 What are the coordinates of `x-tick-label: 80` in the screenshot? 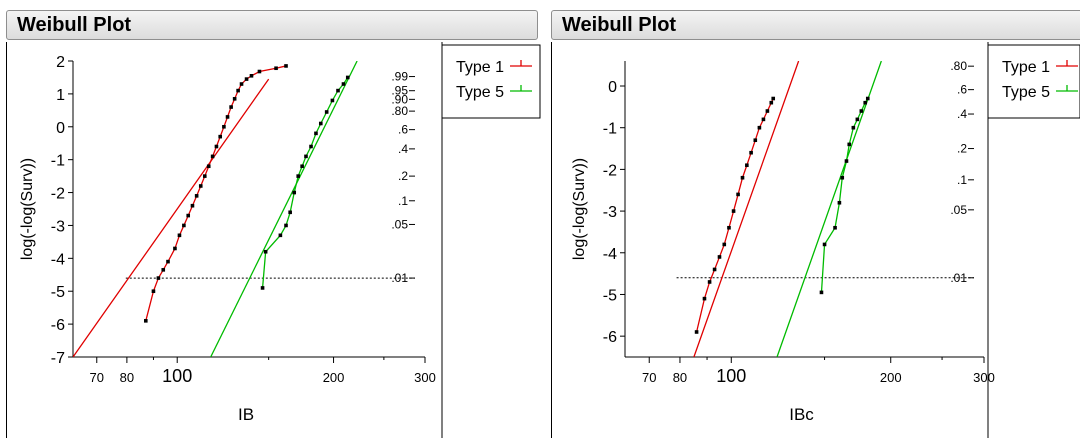 It's located at (127, 377).